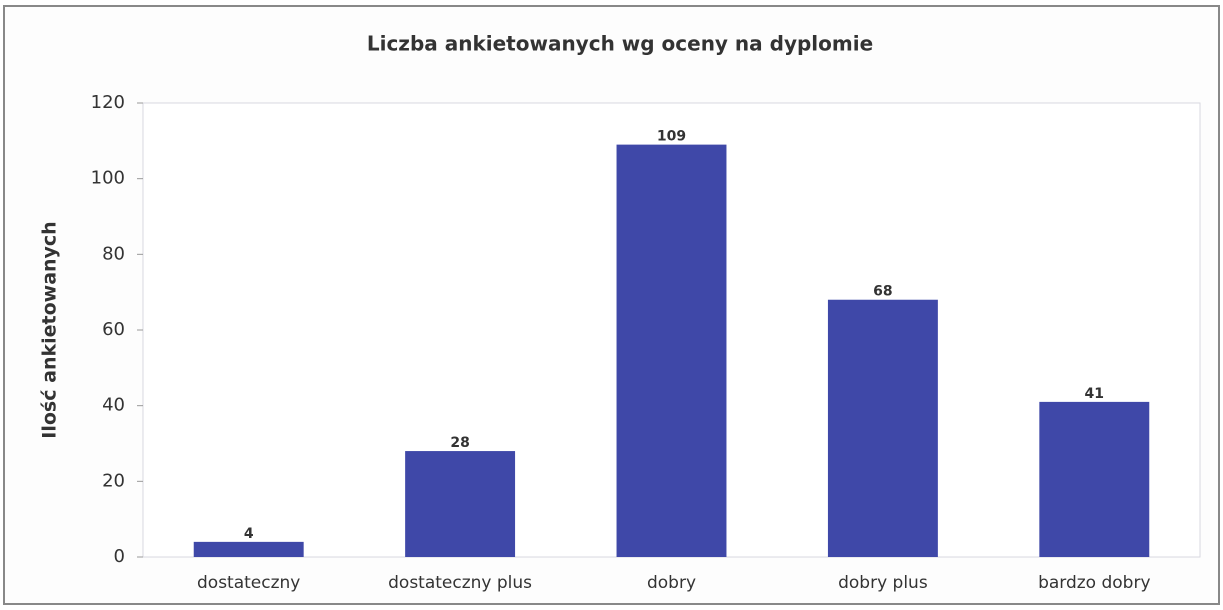  I want to click on x-tick-label: dostateczny plus, so click(460, 583).